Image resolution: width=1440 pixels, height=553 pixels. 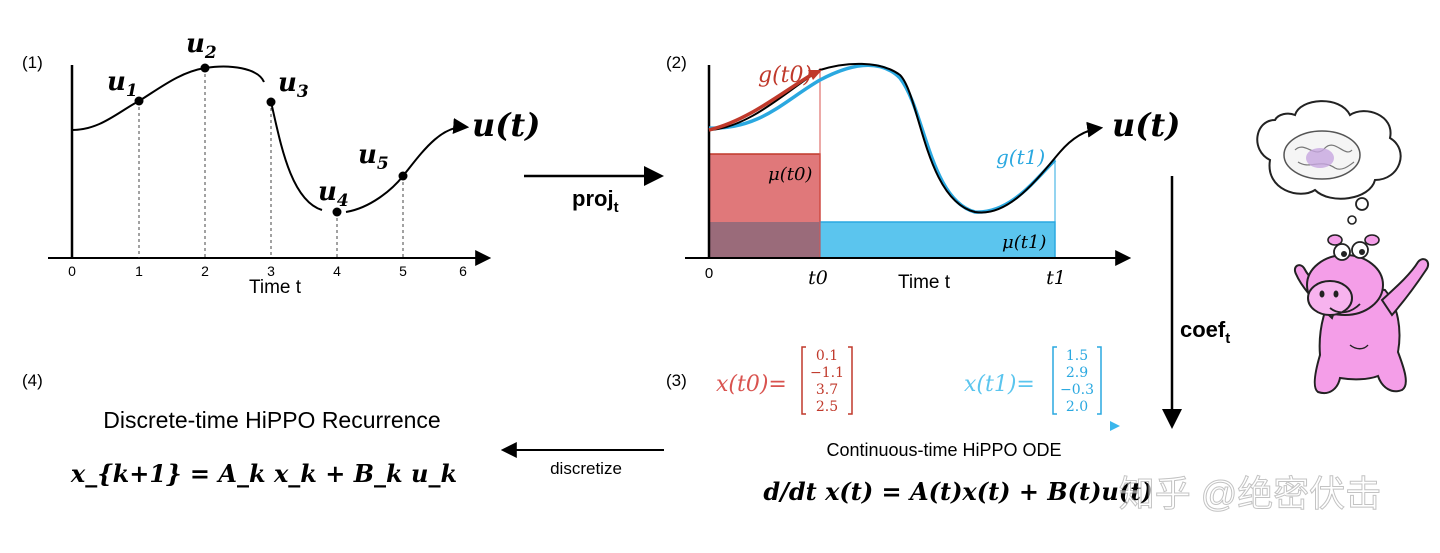 What do you see at coordinates (1077, 356) in the screenshot?
I see `x-t1-value-0: 1.5` at bounding box center [1077, 356].